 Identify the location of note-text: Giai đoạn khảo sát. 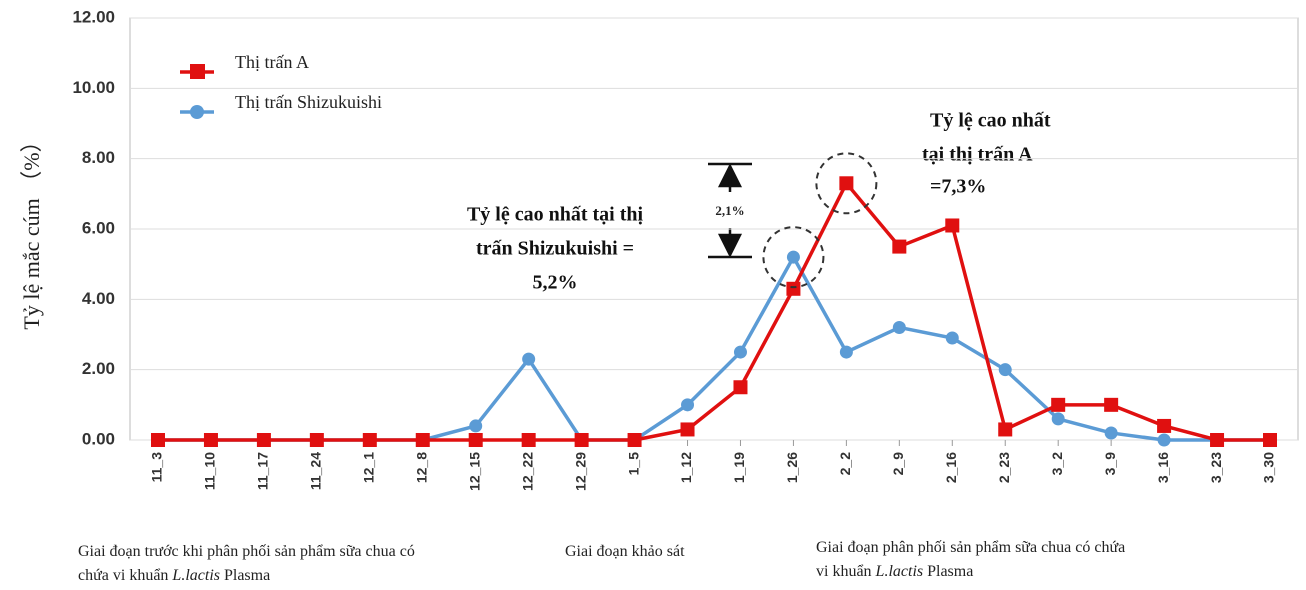
(625, 551).